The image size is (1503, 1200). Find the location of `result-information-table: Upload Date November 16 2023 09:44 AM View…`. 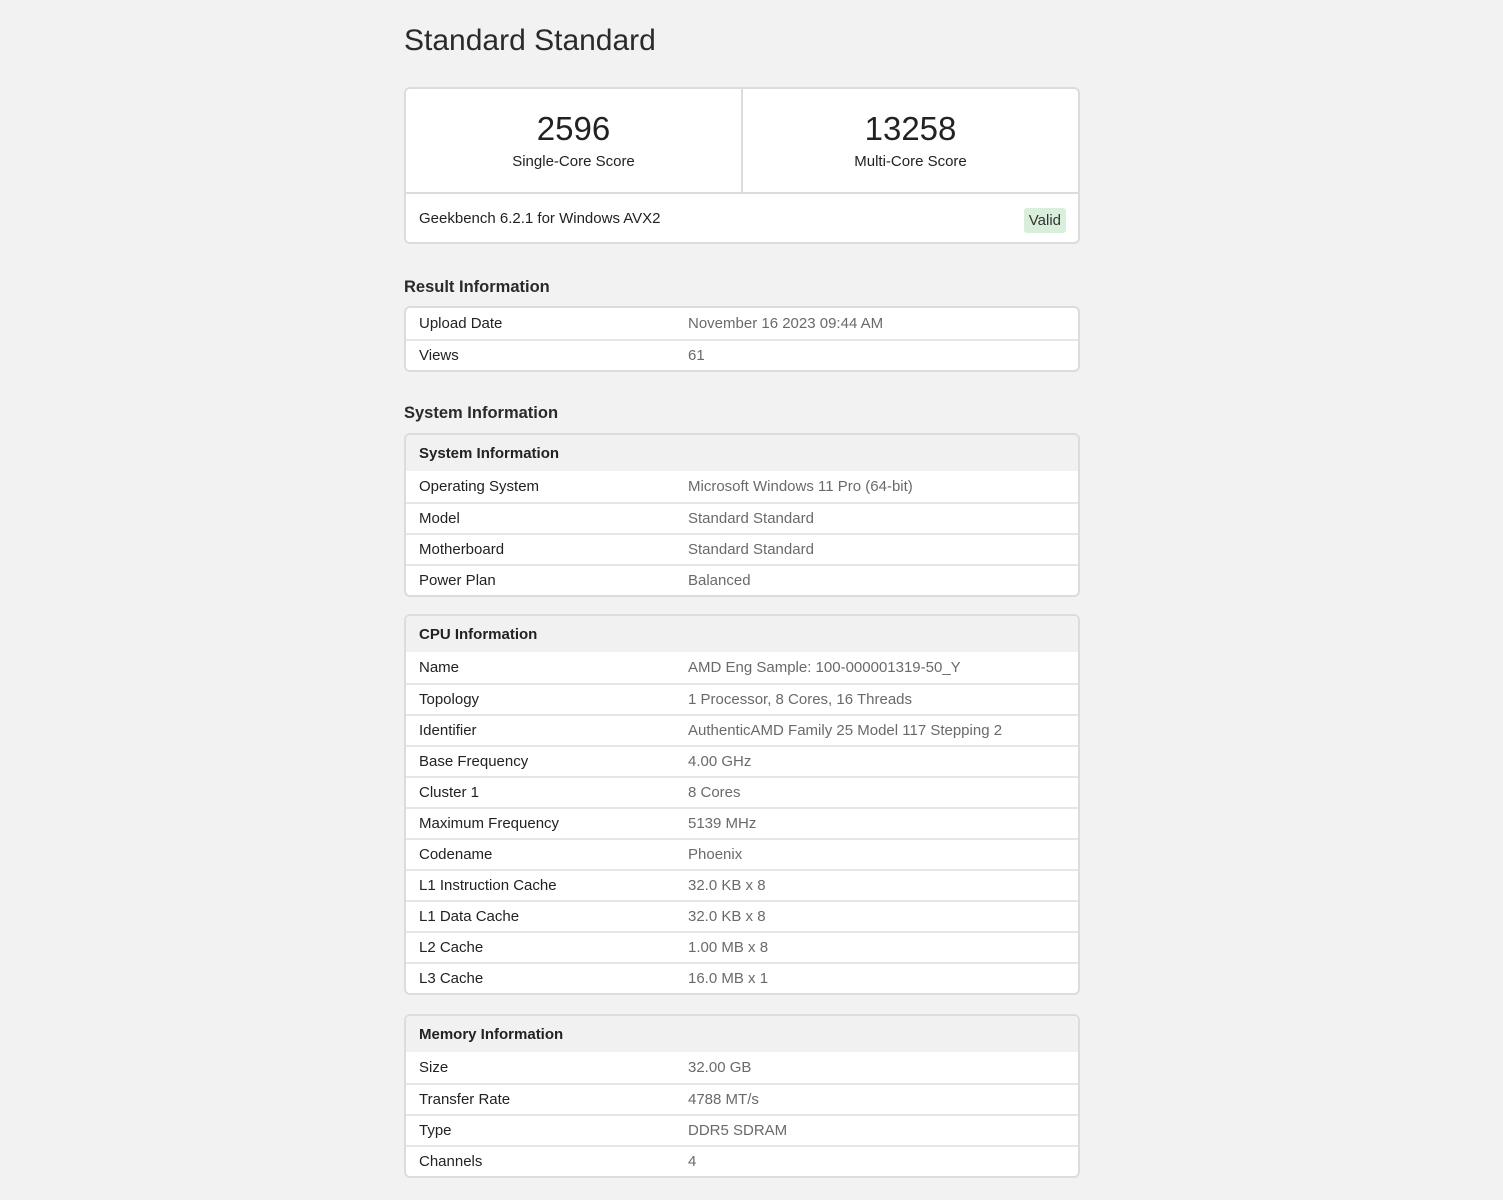

result-information-table: Upload Date November 16 2023 09:44 AM View… is located at coordinates (742, 339).